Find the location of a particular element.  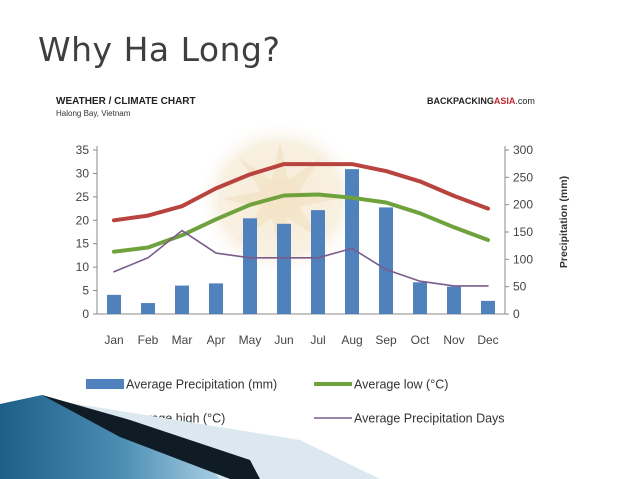

y-right-tick-label: 300 is located at coordinates (523, 150).